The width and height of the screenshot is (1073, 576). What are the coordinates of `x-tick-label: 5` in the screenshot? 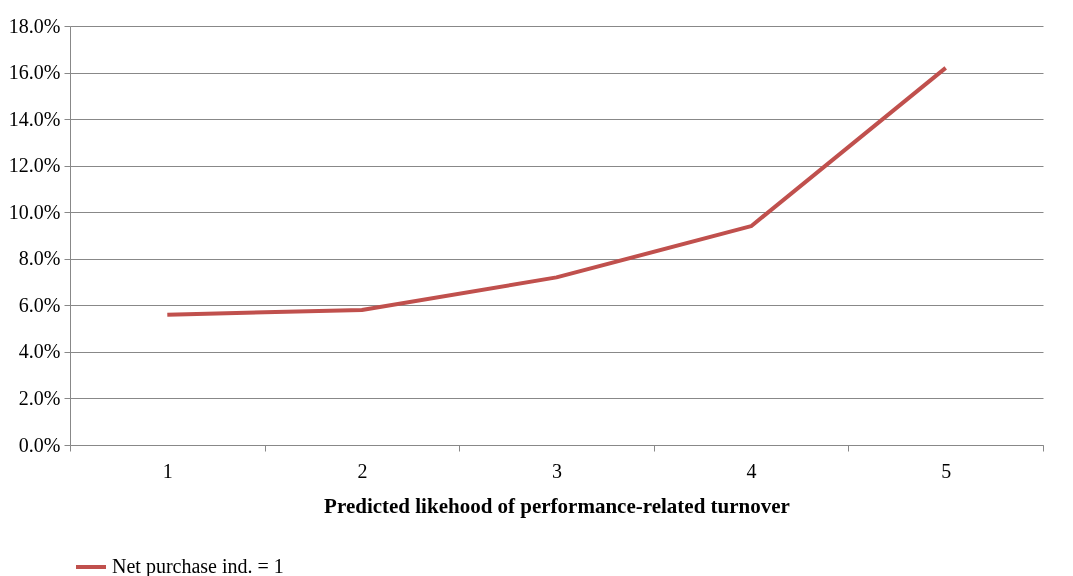 It's located at (946, 470).